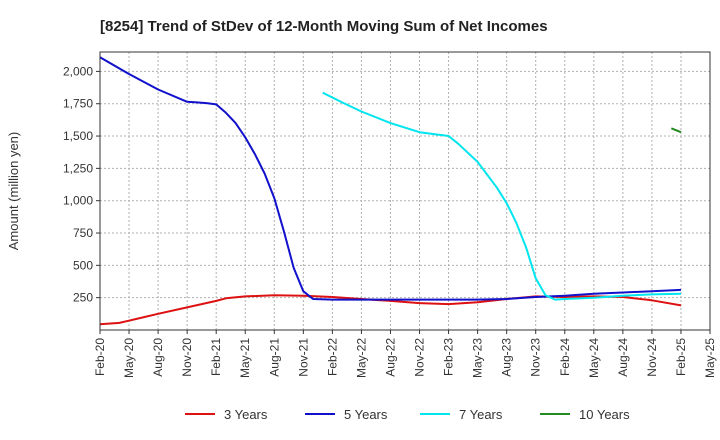 This screenshot has width=720, height=440. What do you see at coordinates (536, 357) in the screenshot?
I see `x-tick-label: Nov-23` at bounding box center [536, 357].